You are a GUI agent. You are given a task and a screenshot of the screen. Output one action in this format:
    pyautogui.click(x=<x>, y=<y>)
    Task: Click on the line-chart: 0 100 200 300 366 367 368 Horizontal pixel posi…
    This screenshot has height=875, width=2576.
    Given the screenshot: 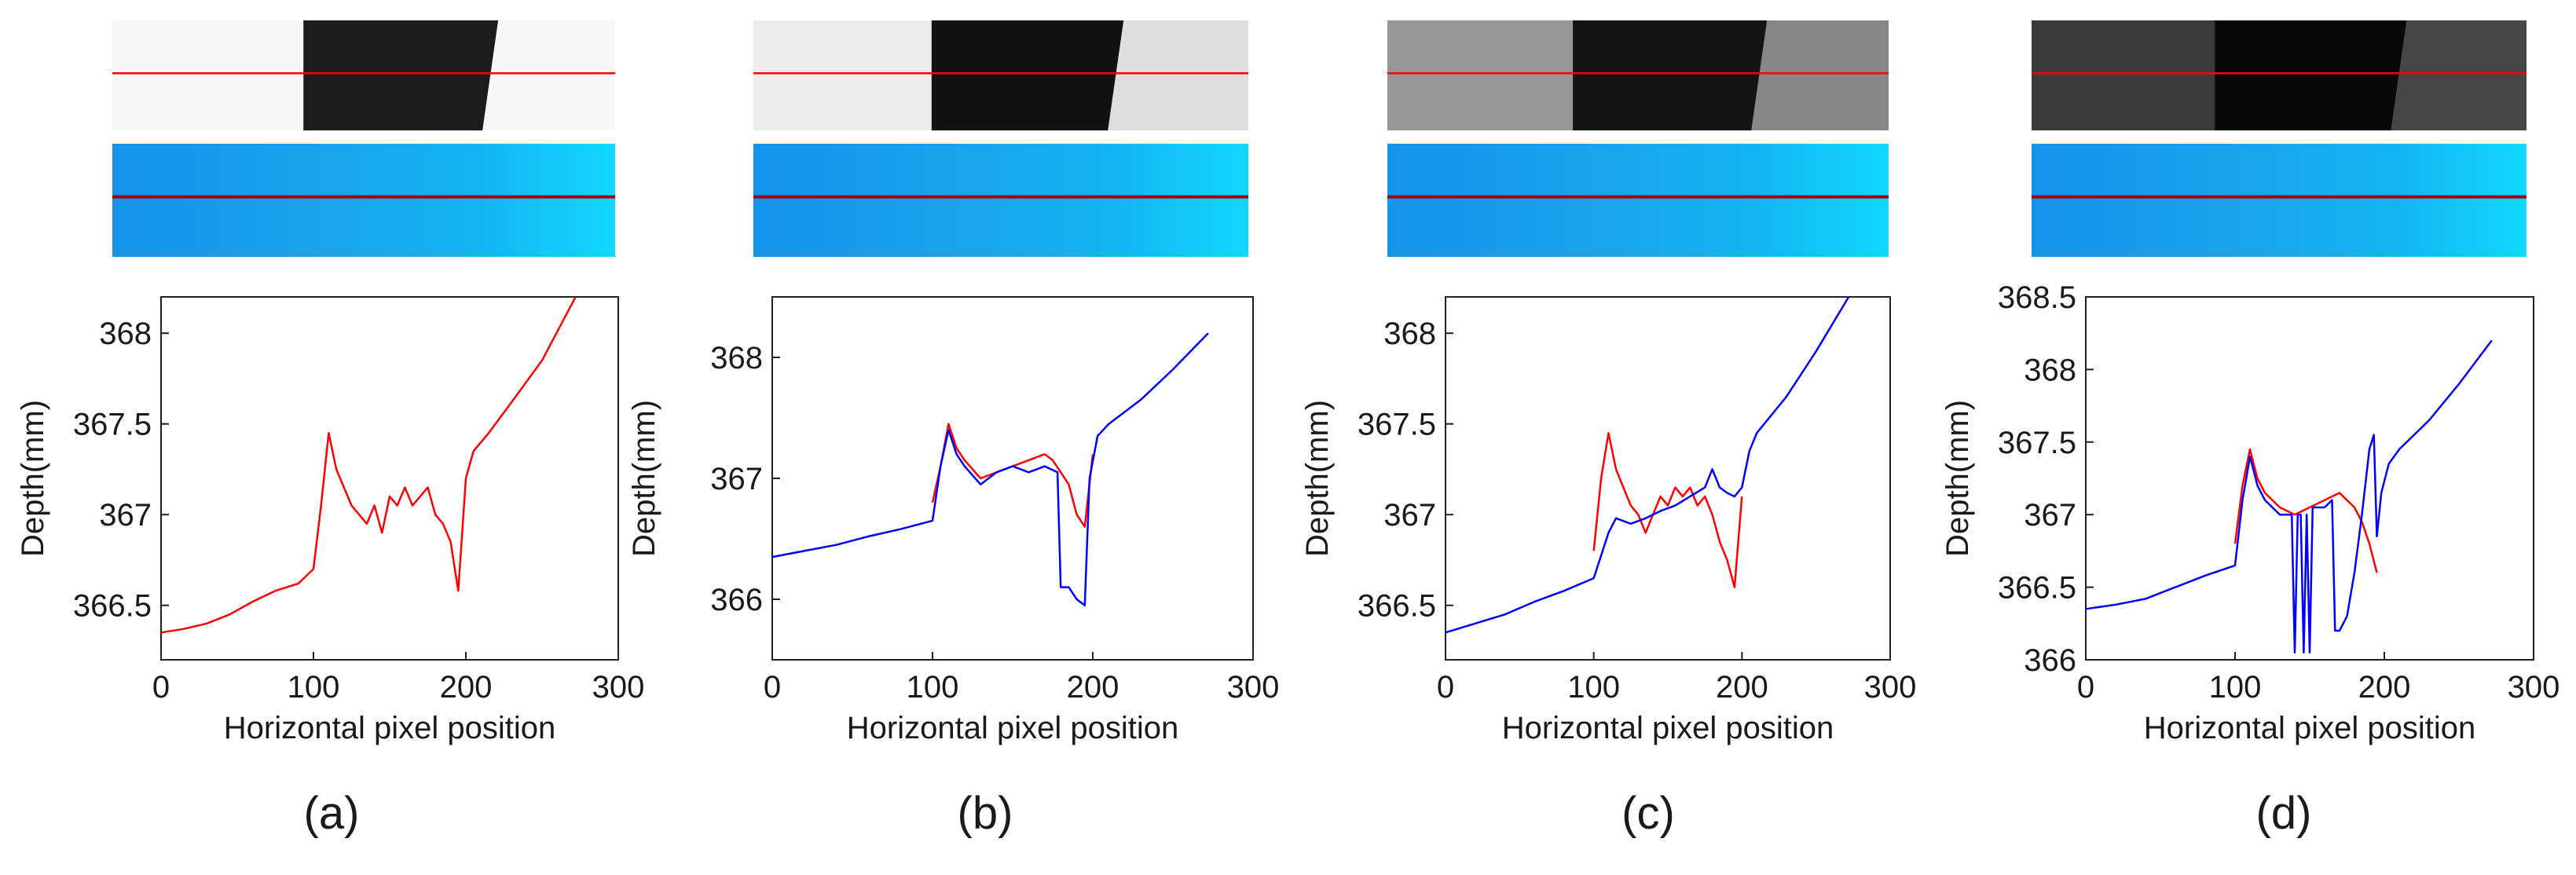 What is the action you would take?
    pyautogui.click(x=953, y=520)
    